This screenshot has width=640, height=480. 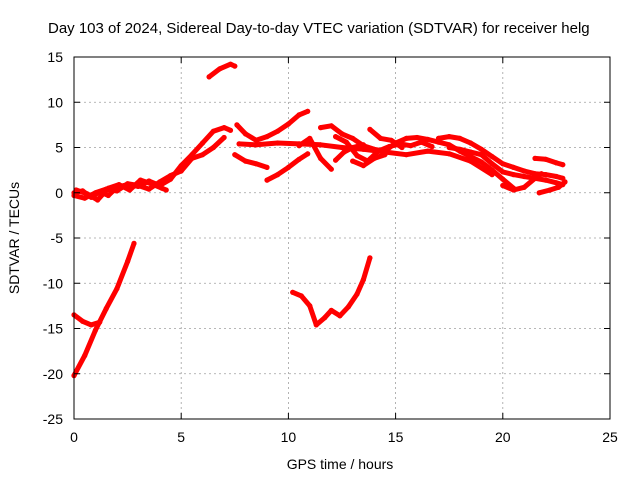 I want to click on series-arc-t, so click(x=549, y=161).